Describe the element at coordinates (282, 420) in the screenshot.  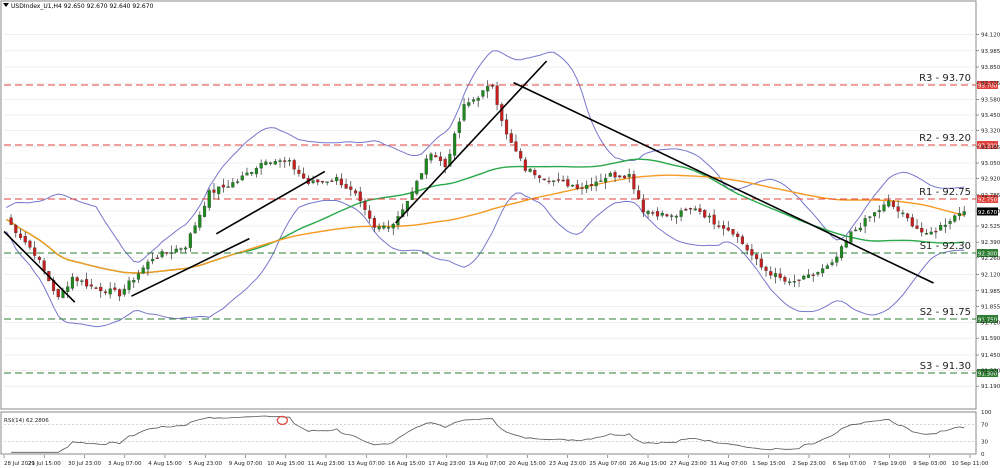
I see `rsi-overbought-circle` at that location.